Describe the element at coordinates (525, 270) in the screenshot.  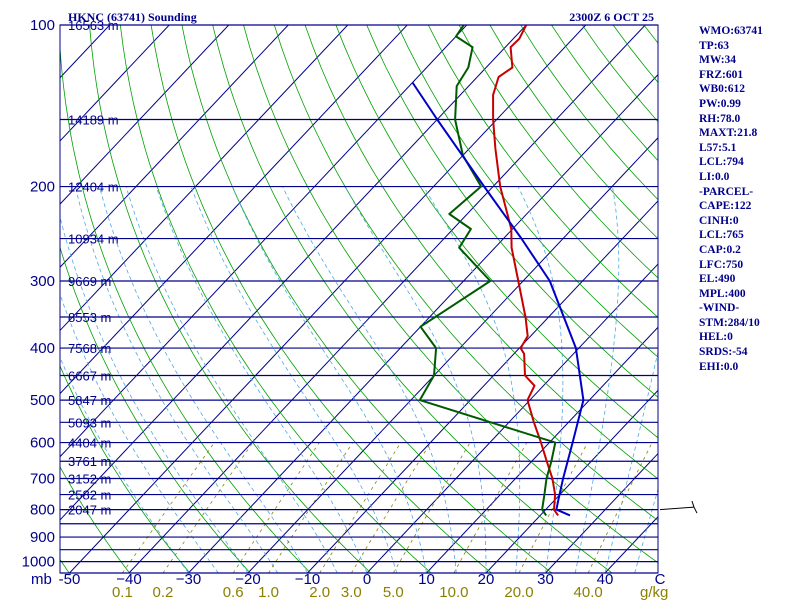
I see `temperature-profile` at that location.